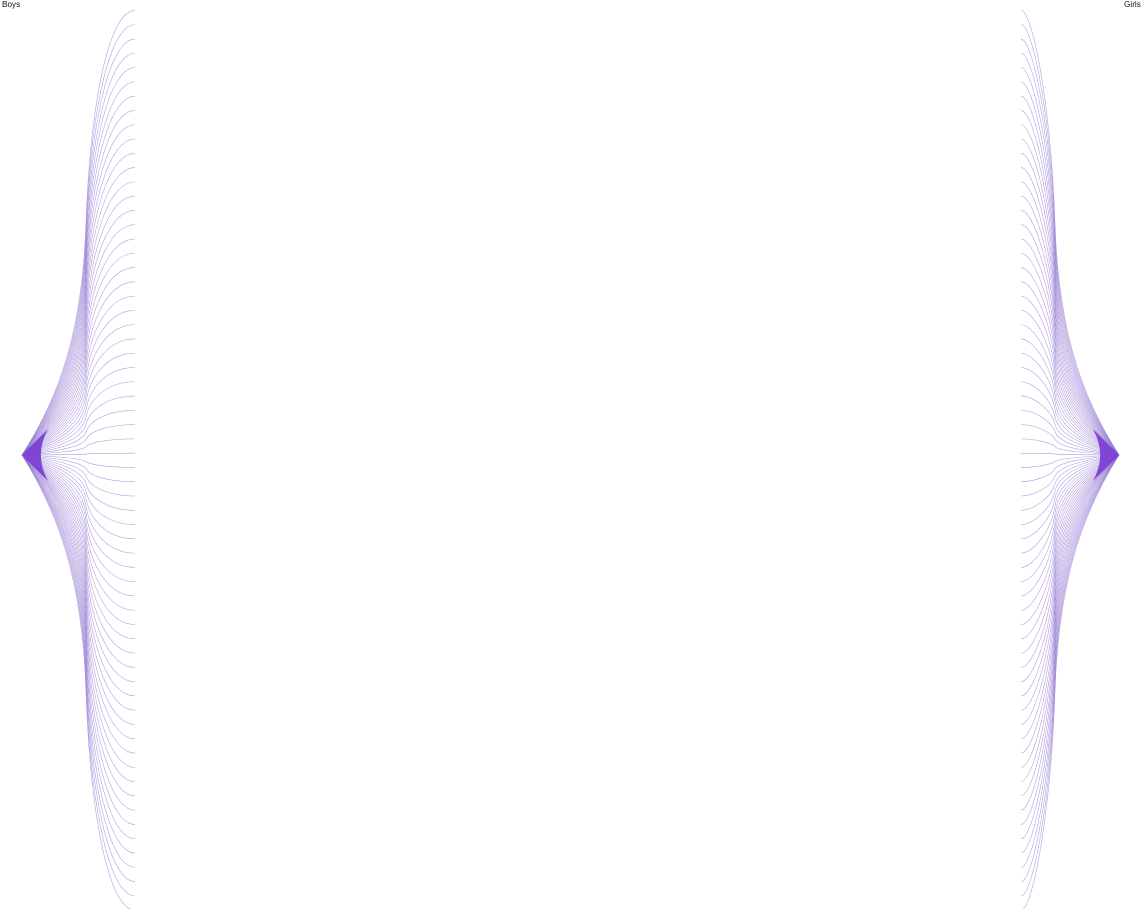 This screenshot has height=909, width=1141. Describe the element at coordinates (11, 4) in the screenshot. I see `hub-label-boys: Boys` at that location.